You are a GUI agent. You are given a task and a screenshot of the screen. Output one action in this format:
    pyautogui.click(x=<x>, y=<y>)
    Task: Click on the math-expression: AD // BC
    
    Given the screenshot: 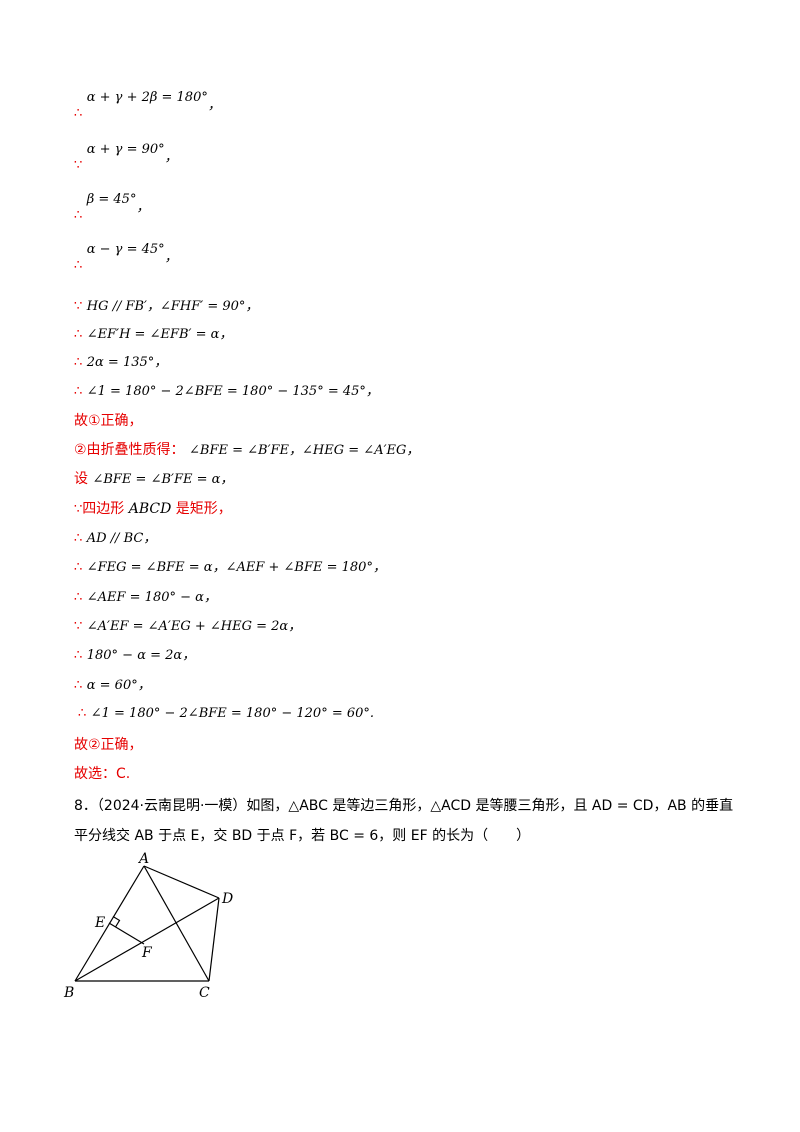 What is the action you would take?
    pyautogui.click(x=115, y=538)
    